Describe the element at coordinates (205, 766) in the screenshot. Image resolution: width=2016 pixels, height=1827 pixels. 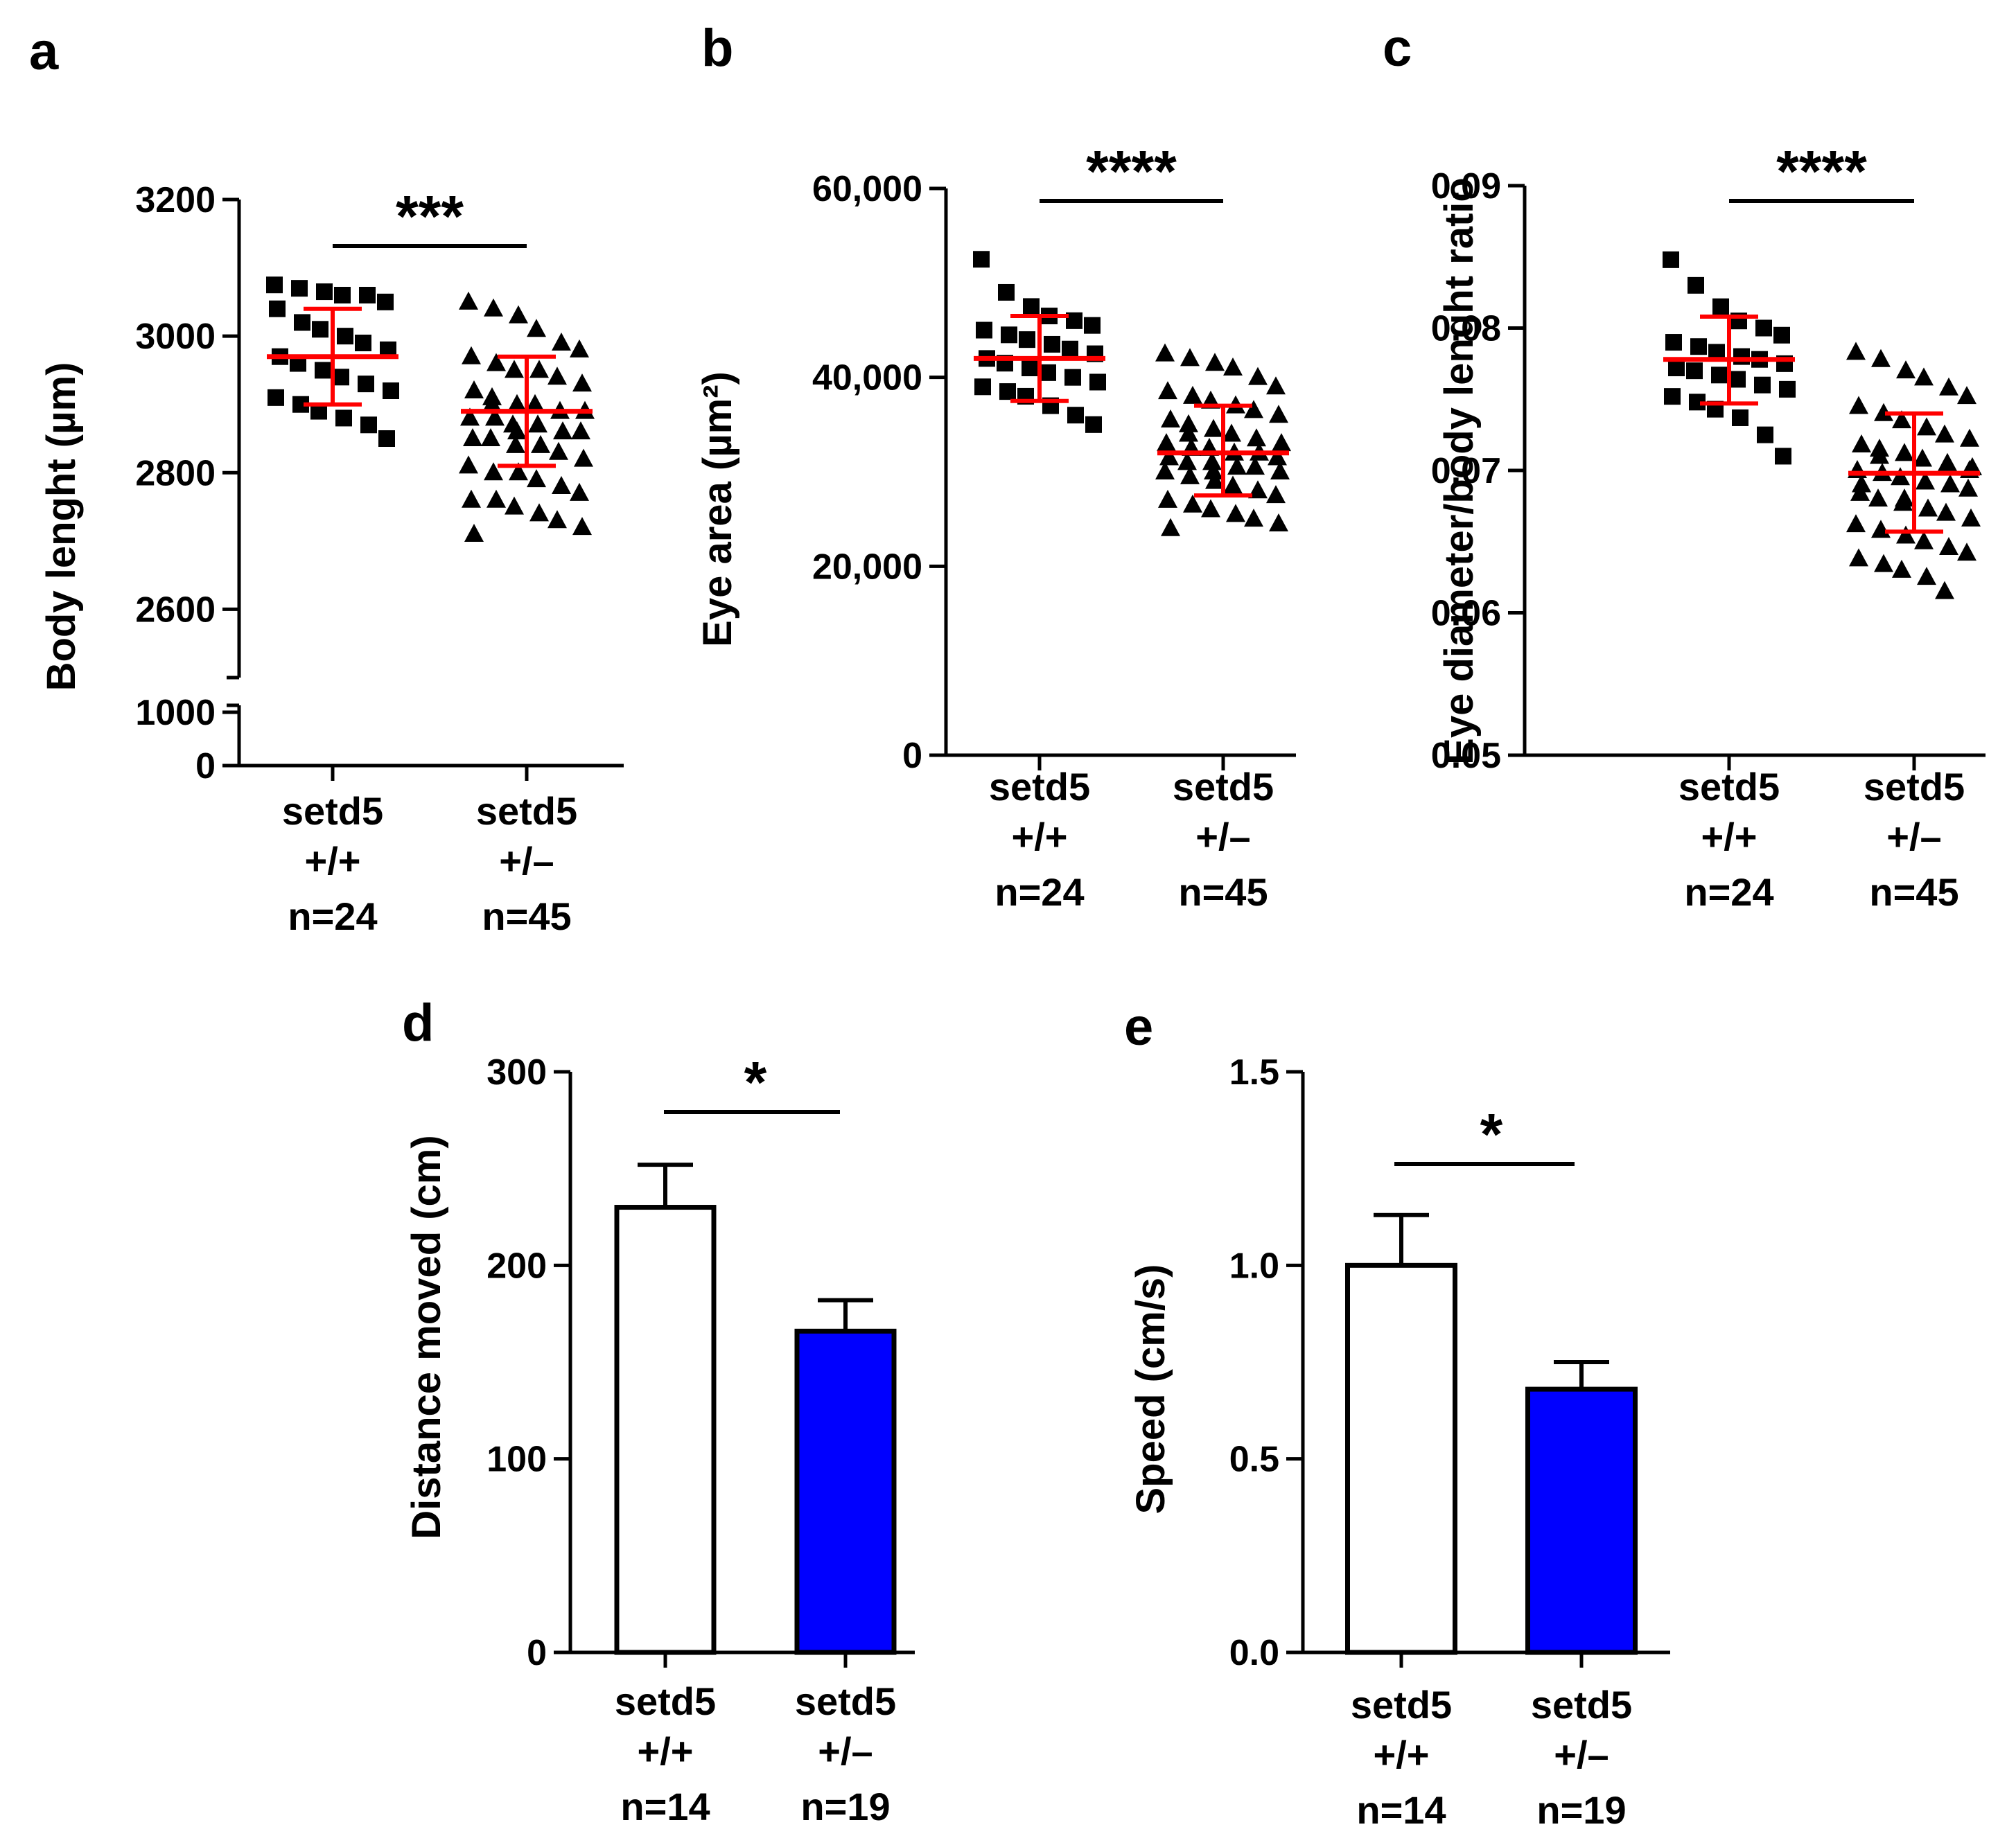
I see `y-tick-label: 0` at that location.